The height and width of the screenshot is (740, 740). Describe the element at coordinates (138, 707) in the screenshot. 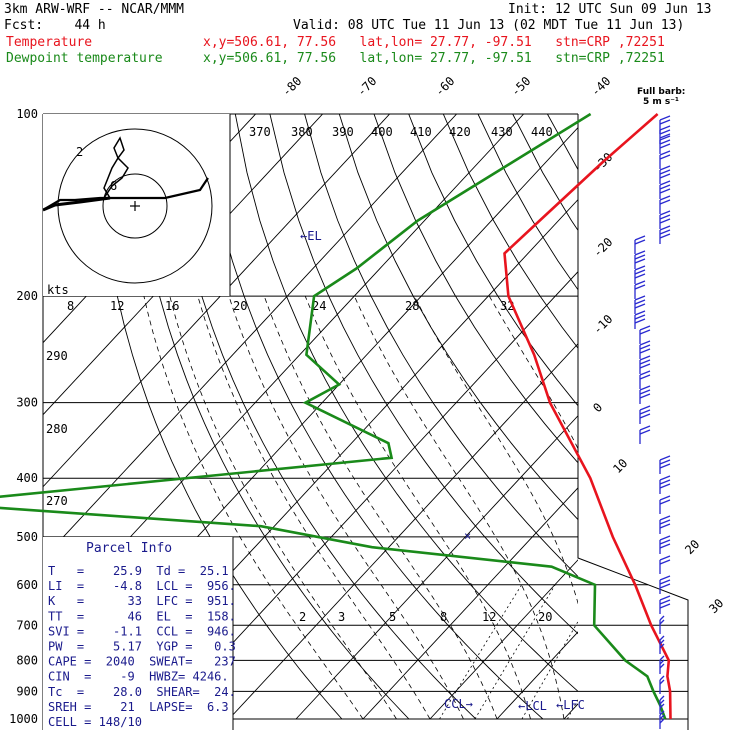

I see `parcel-info-row: SREH = 21 LAPSE= 6.3` at that location.